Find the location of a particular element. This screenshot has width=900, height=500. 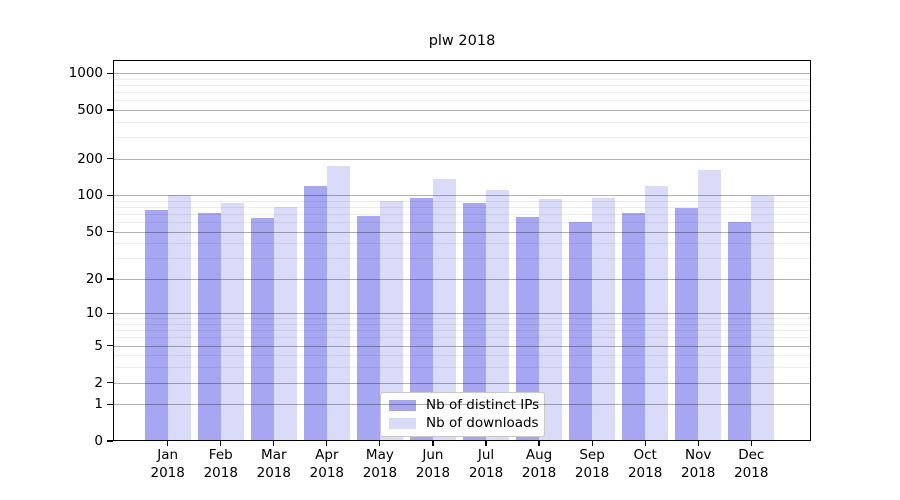

bar-s0-dec is located at coordinates (740, 331).